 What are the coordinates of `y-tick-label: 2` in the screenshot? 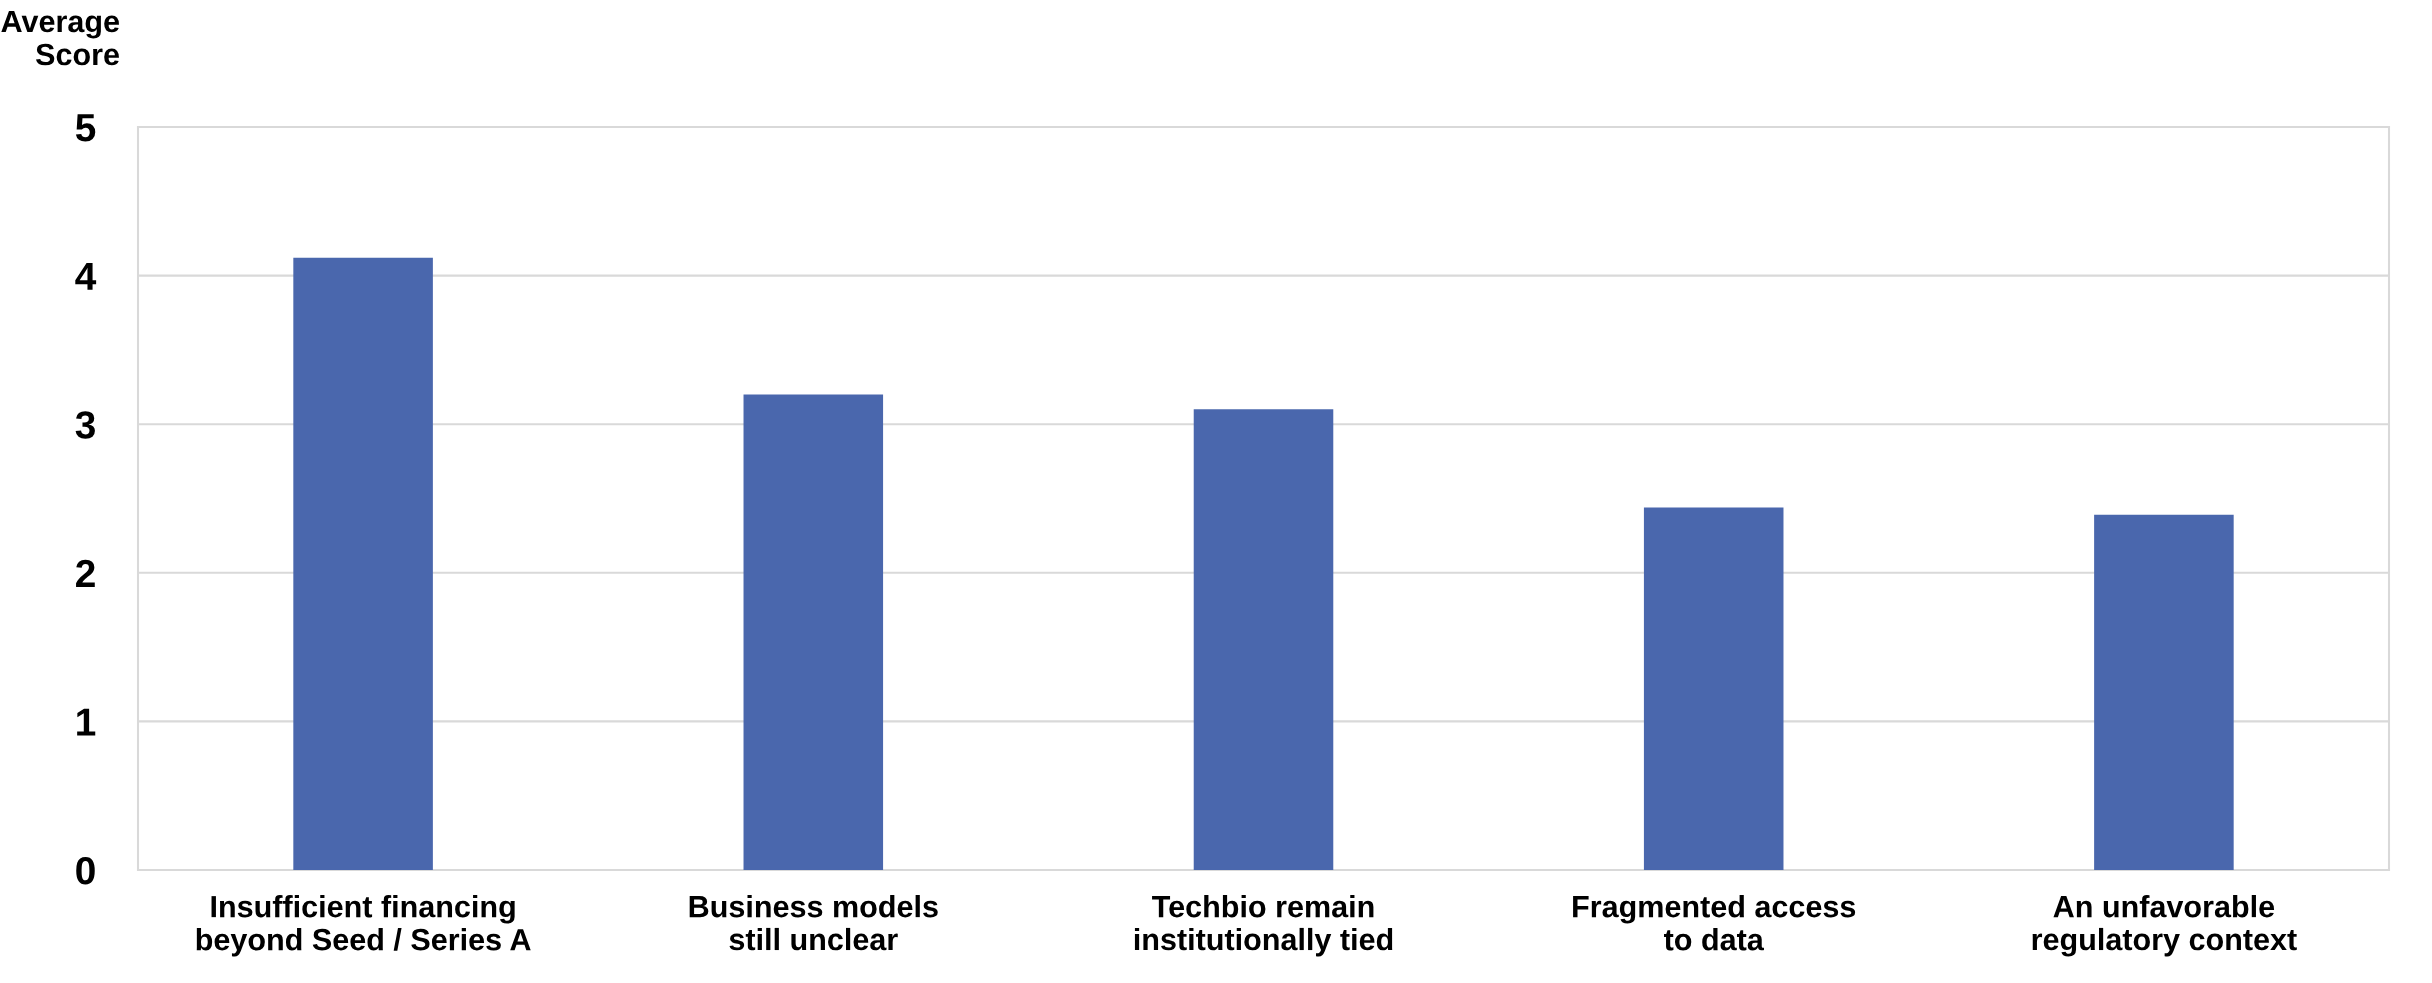 It's located at (85, 573).